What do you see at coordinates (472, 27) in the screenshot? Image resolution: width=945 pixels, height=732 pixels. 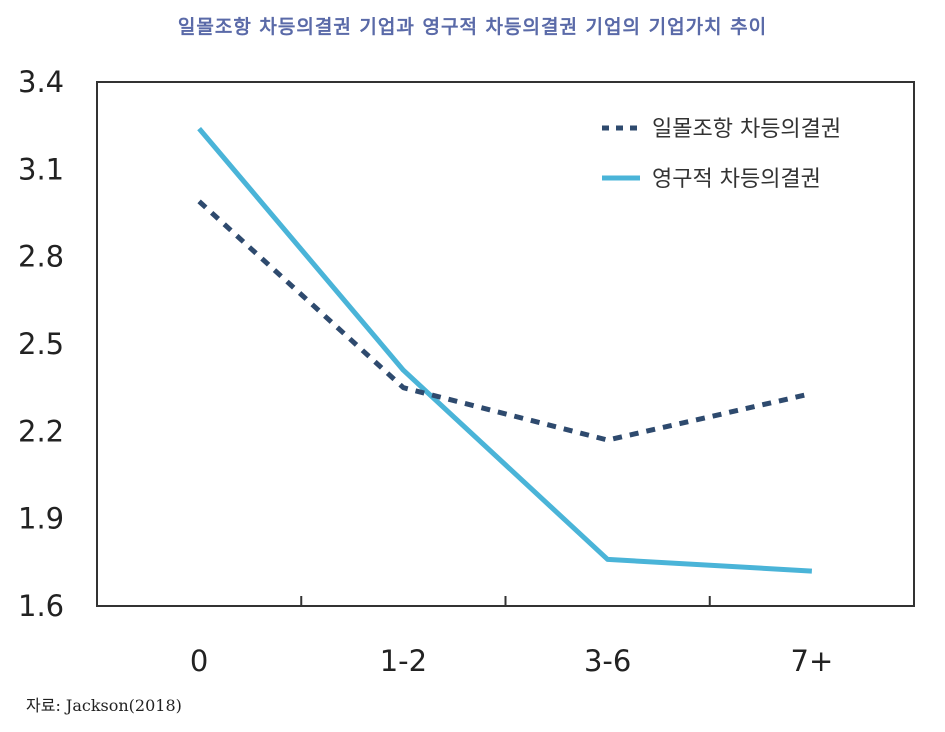 I see `chart-title: 일몰조항 차등의결권 기업과 영구적 차등의결권 기업의 기업가치 추이` at bounding box center [472, 27].